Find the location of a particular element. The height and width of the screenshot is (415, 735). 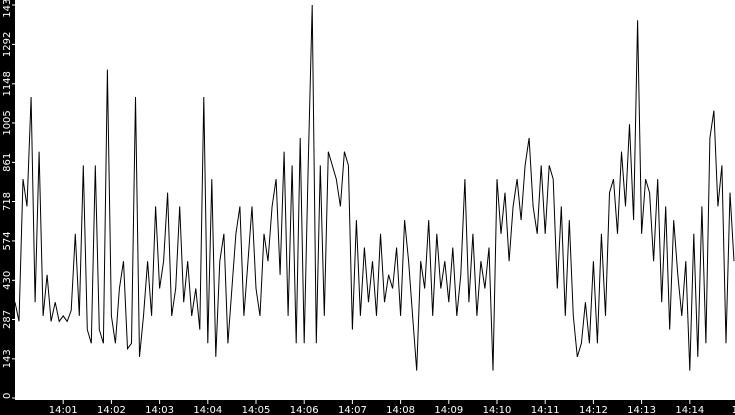

x-tick-label: 14:06 is located at coordinates (304, 410).